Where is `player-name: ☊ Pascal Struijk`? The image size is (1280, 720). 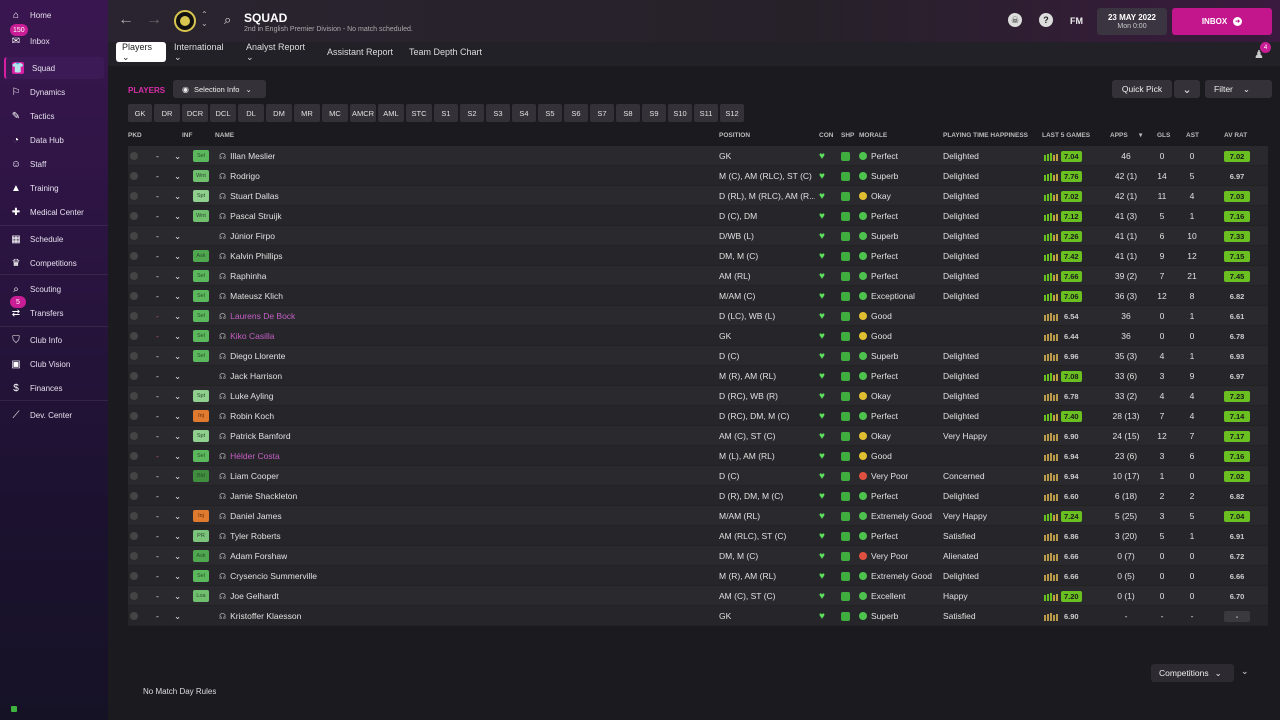 player-name: ☊ Pascal Struijk is located at coordinates (250, 216).